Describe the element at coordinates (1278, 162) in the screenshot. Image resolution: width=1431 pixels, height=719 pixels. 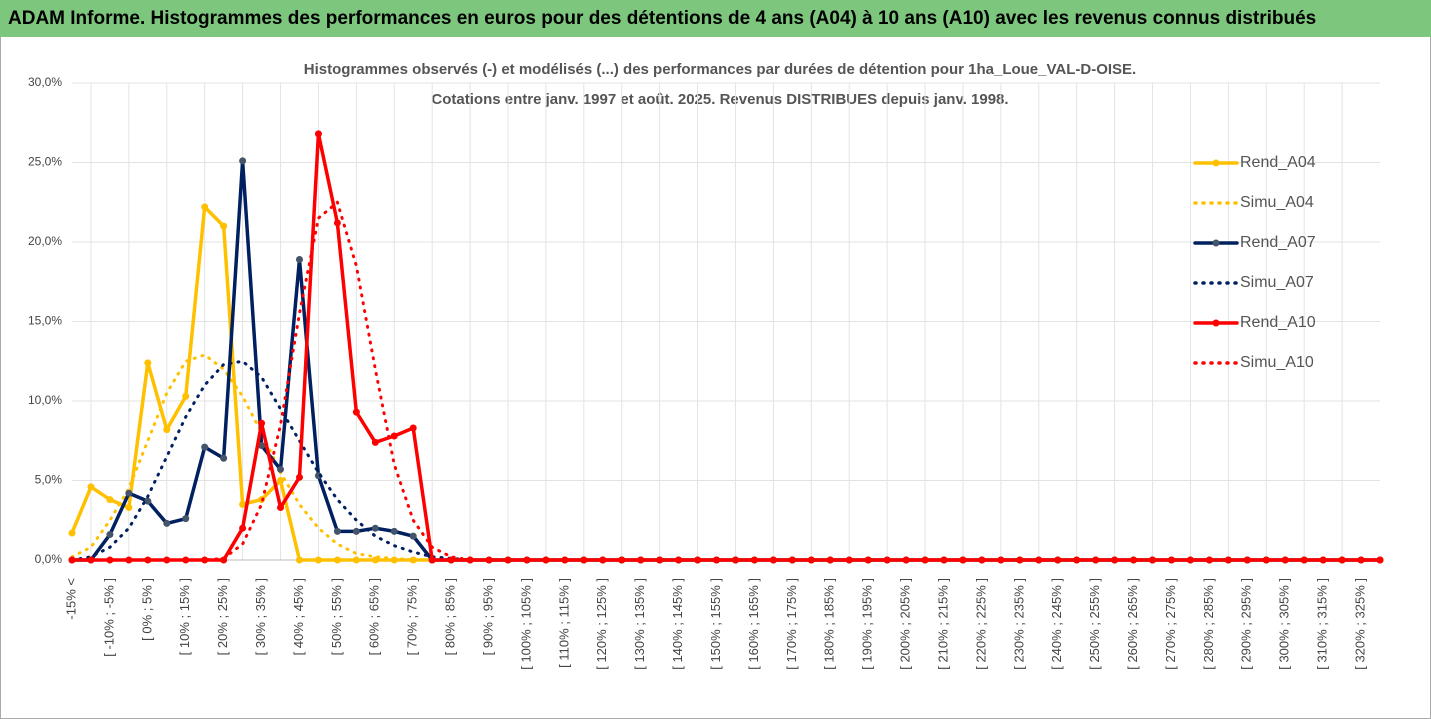
I see `legend-label: Rend_A04` at that location.